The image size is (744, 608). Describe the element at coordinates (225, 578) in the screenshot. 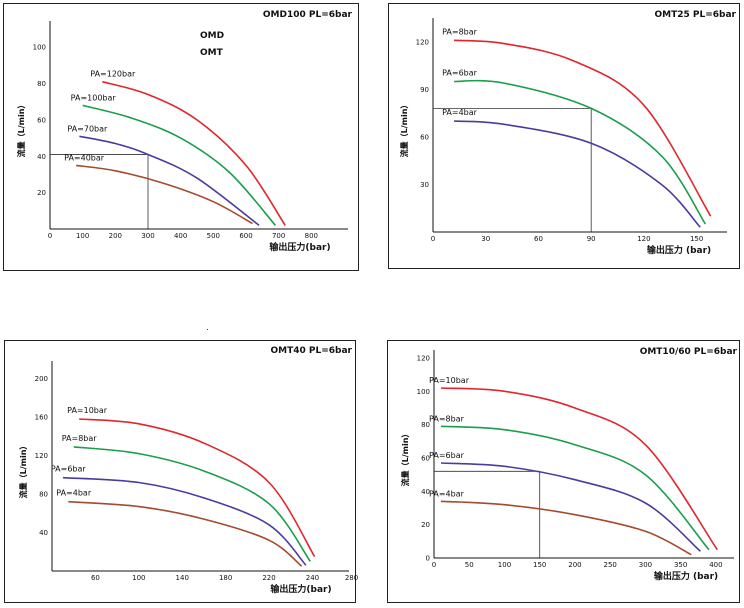

I see `x-tick-label: 180` at that location.